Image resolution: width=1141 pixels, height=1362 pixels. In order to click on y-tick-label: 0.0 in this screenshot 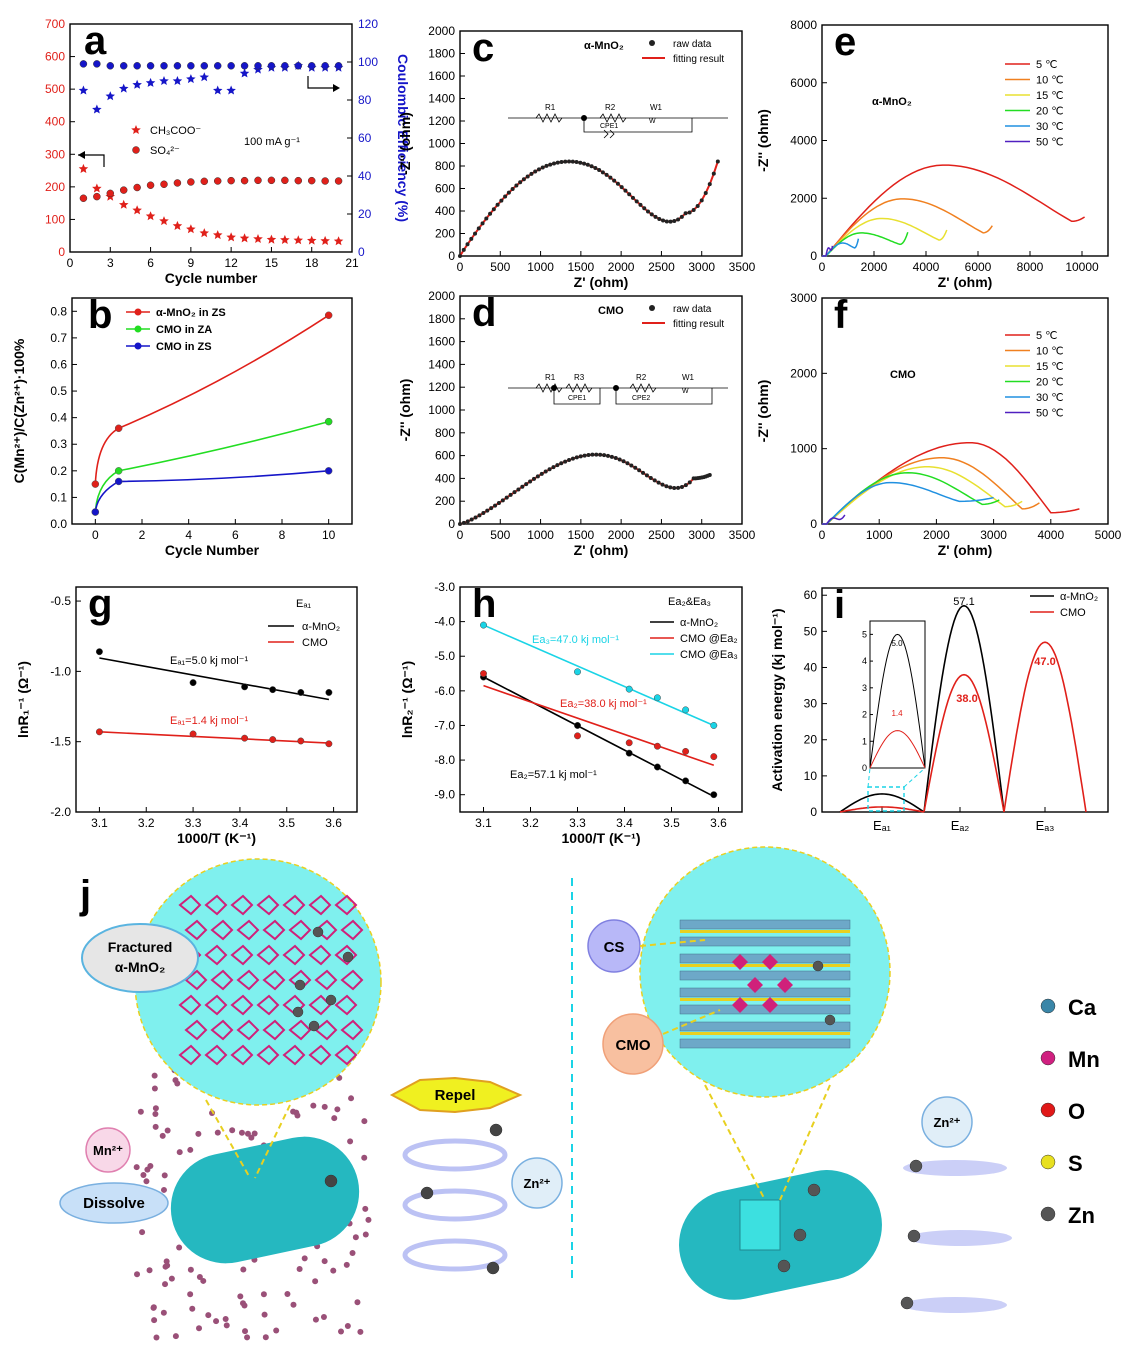, I will do `click(58, 524)`.